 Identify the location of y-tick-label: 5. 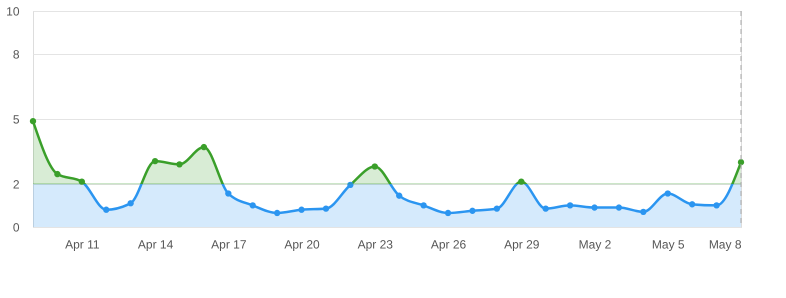
(16, 119).